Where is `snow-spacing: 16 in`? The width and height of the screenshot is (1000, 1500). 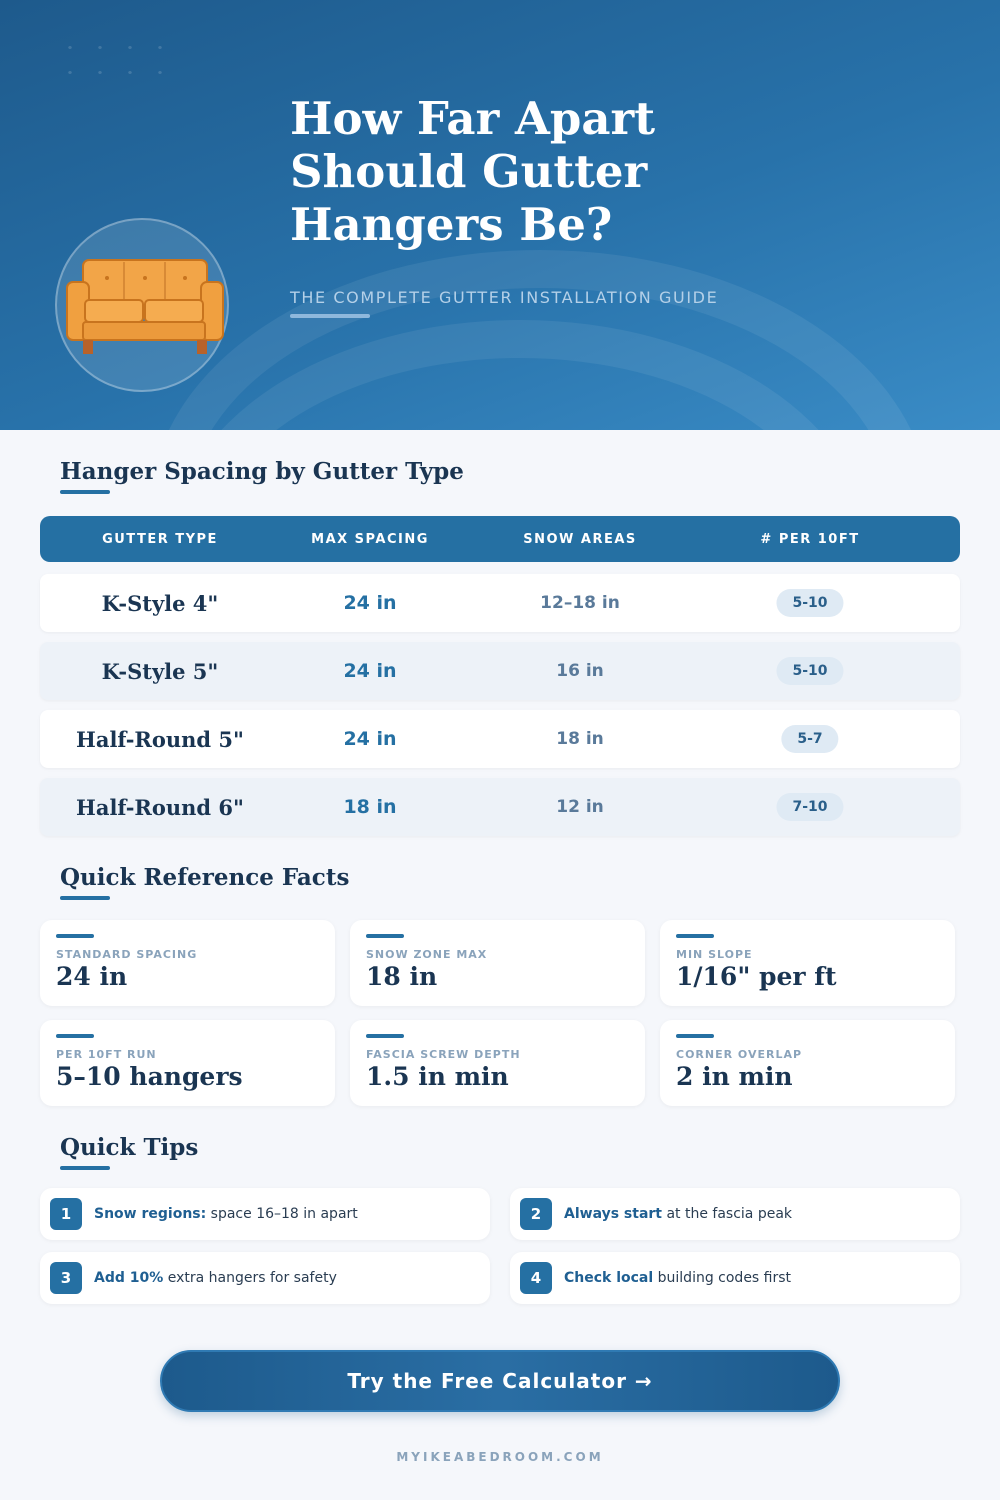
snow-spacing: 16 in is located at coordinates (580, 671).